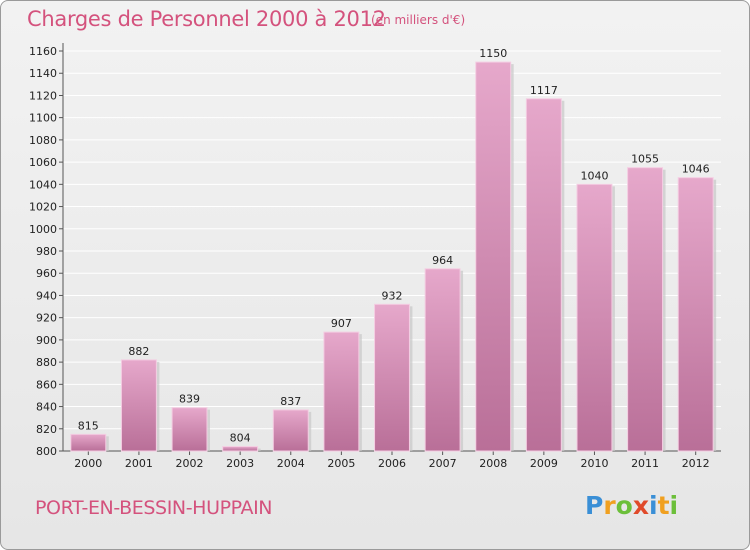  Describe the element at coordinates (46, 429) in the screenshot. I see `y-tick-label: 820` at that location.